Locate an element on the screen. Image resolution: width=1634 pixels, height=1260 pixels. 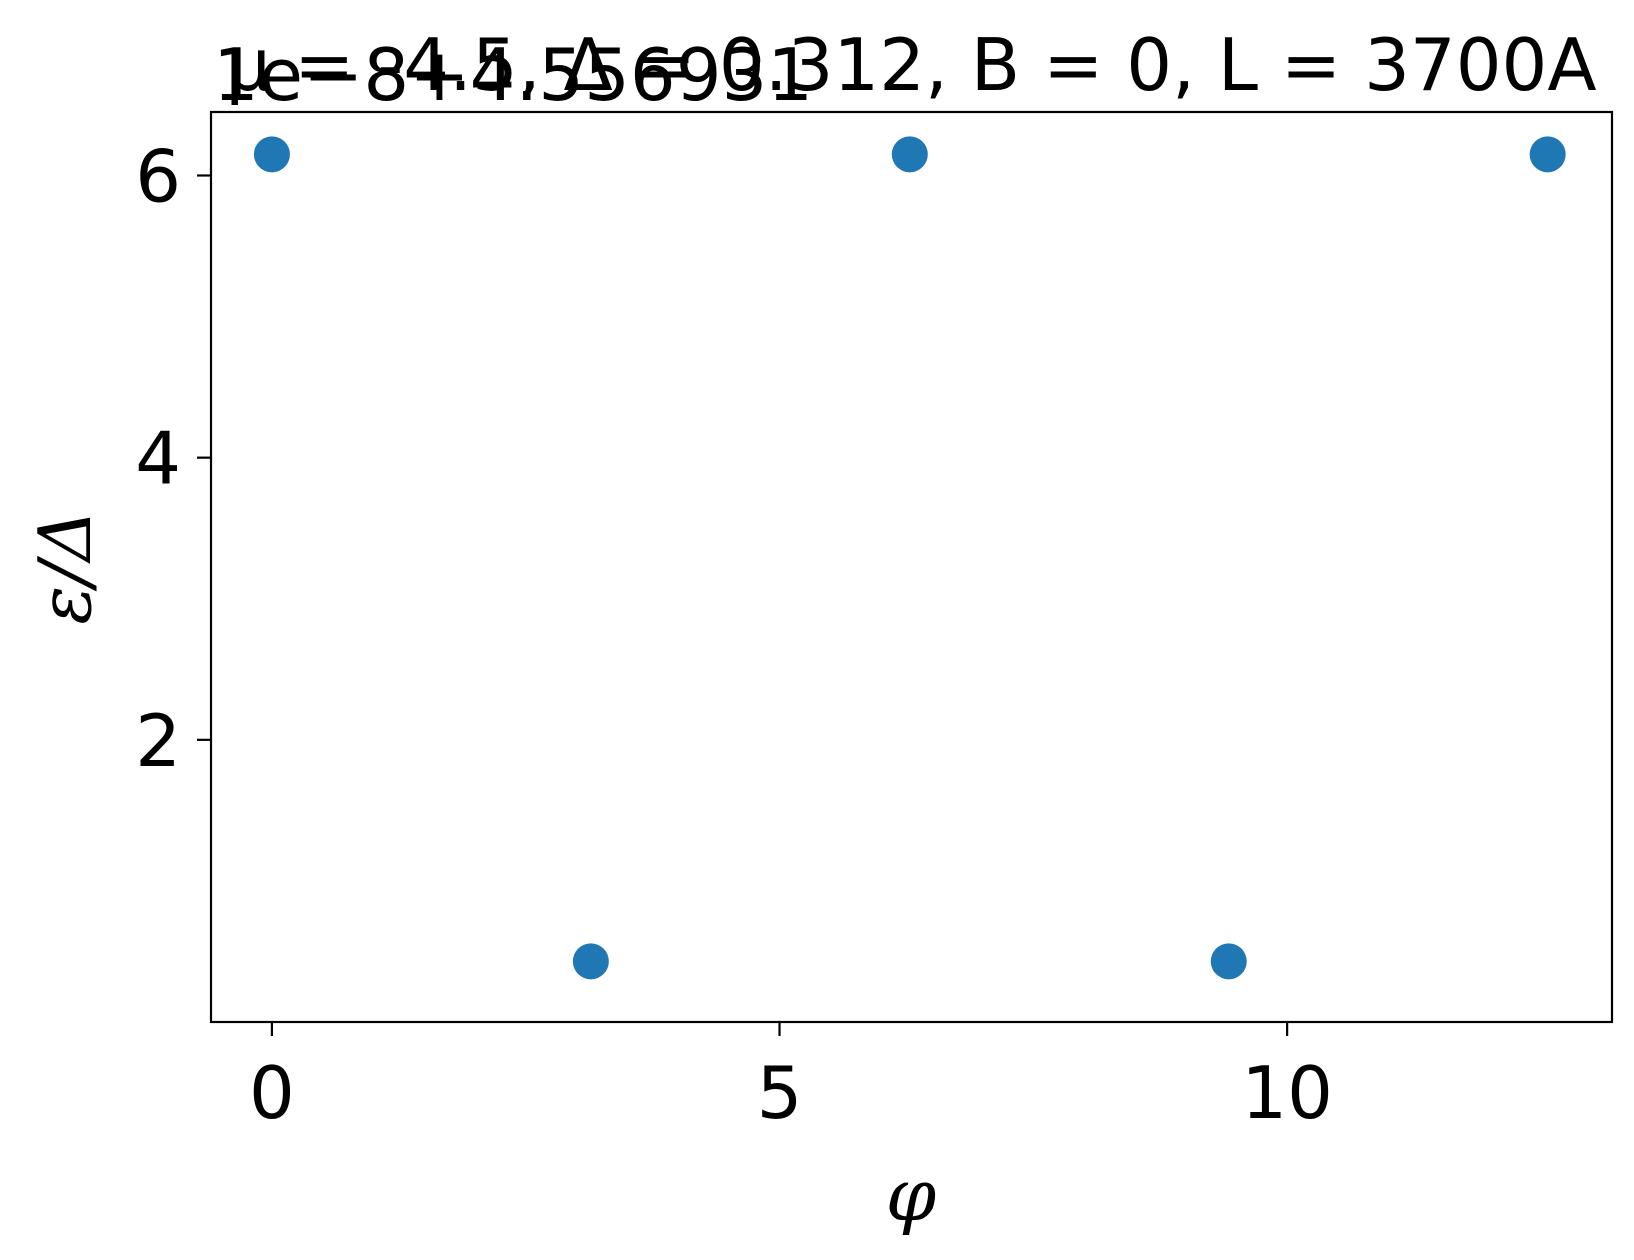
y-axis-ticks: 2 4 6 is located at coordinates (173, 458).